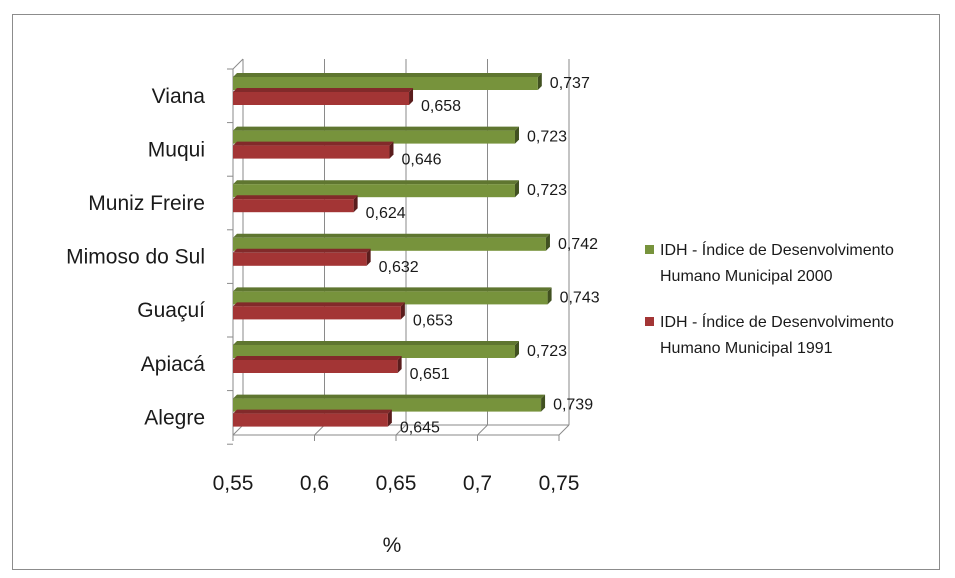  I want to click on data-label-s0-1: 0,723, so click(547, 137).